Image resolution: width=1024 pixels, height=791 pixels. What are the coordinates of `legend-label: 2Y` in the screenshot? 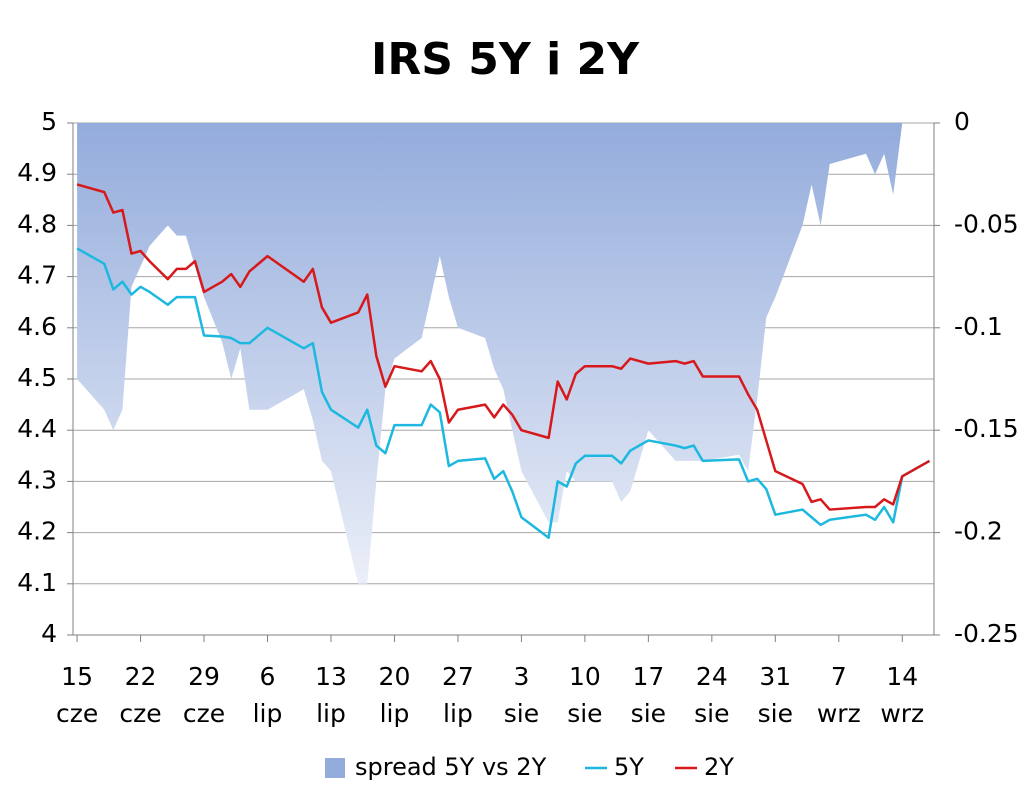 It's located at (719, 767).